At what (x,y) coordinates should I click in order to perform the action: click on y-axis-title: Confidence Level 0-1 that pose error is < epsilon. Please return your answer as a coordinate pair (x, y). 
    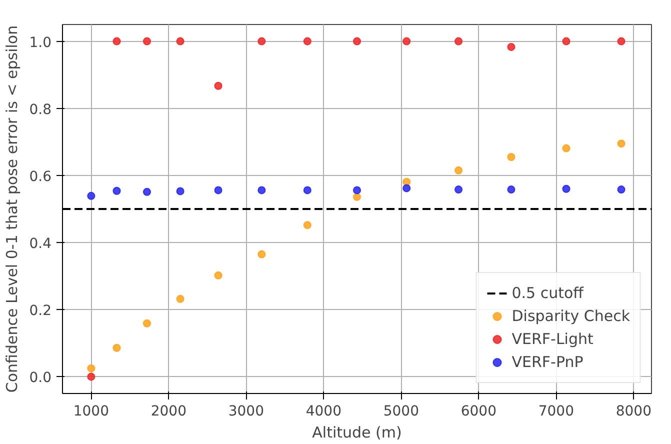
    Looking at the image, I should click on (12, 209).